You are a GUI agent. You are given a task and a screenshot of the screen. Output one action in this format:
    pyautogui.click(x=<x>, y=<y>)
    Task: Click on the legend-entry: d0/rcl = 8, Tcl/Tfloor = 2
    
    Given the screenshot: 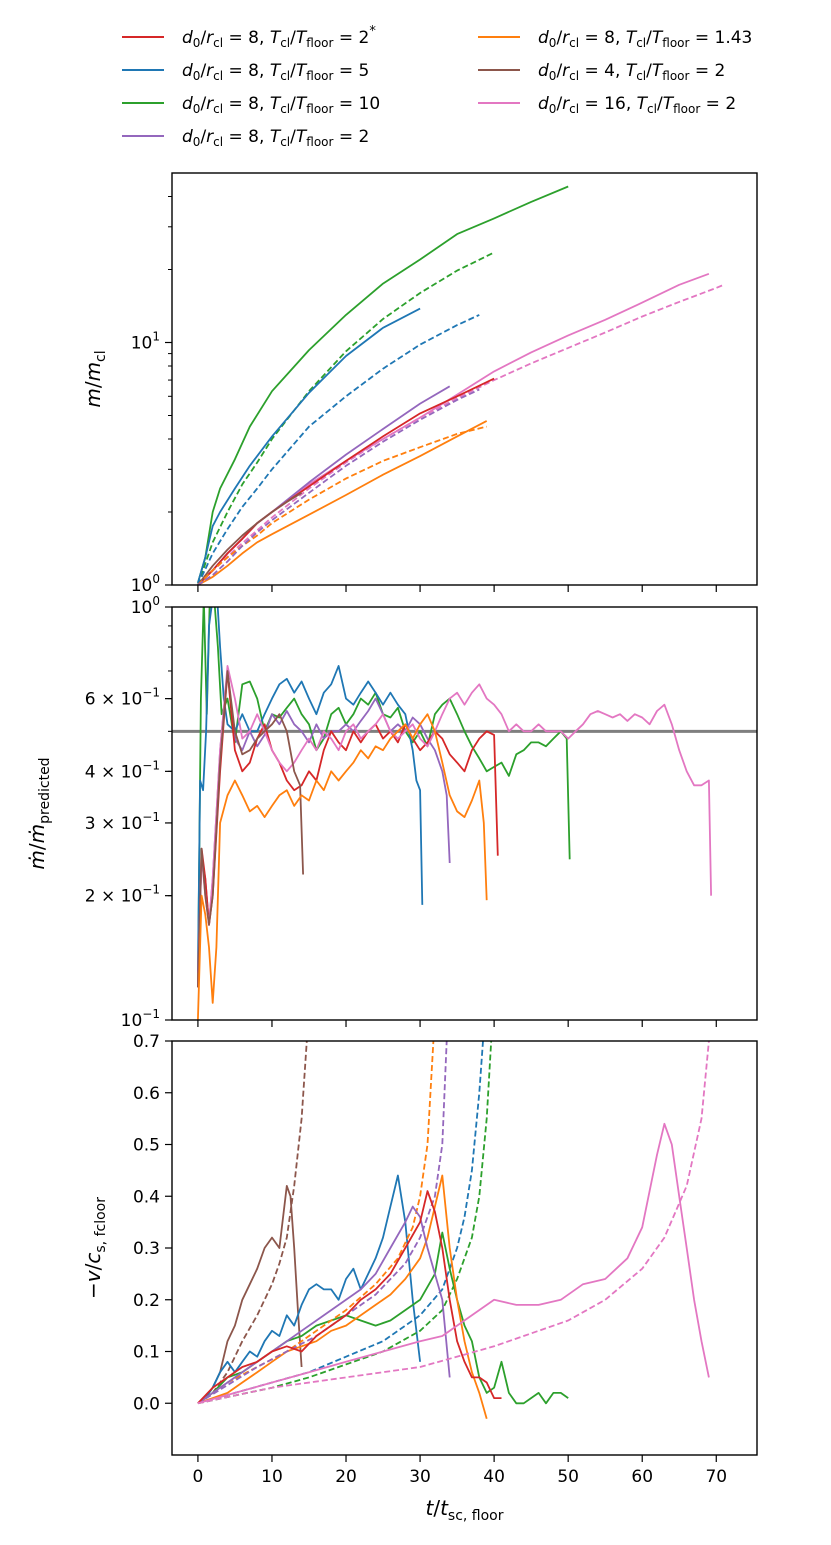 What is the action you would take?
    pyautogui.click(x=275, y=138)
    